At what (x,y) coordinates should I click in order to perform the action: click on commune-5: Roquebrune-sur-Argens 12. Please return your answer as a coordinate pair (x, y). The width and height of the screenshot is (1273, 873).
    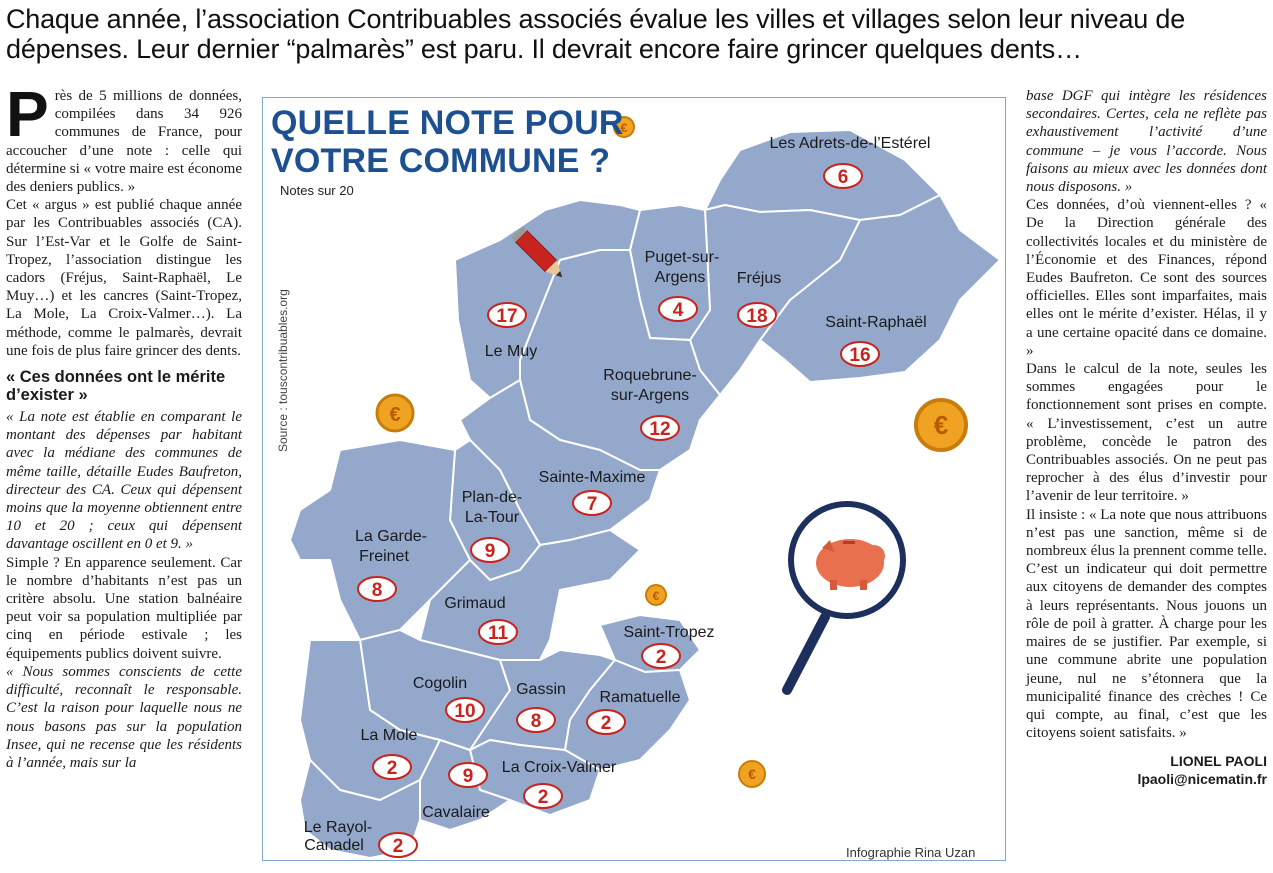
    Looking at the image, I should click on (650, 404).